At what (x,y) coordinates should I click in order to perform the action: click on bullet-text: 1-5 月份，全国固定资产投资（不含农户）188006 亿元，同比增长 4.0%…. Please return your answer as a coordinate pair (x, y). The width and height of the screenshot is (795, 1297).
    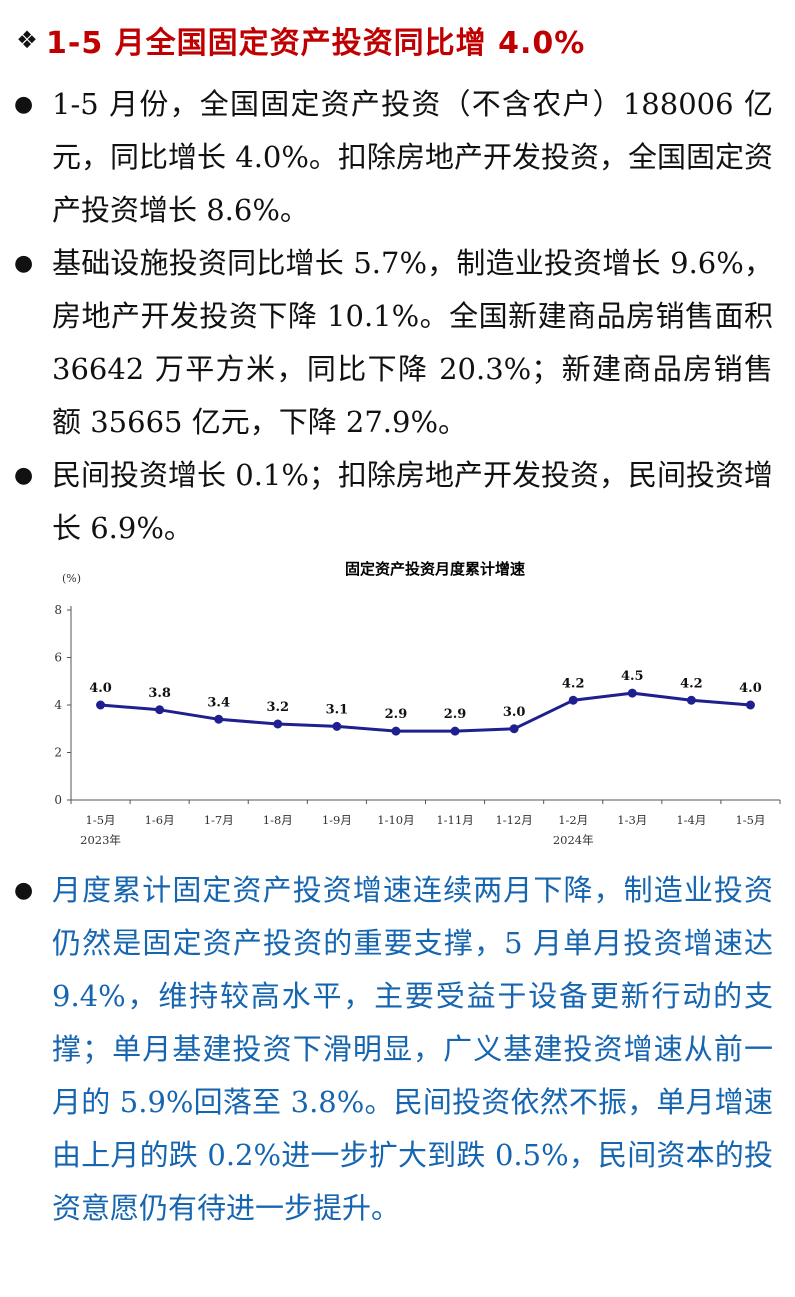
    Looking at the image, I should click on (412, 157).